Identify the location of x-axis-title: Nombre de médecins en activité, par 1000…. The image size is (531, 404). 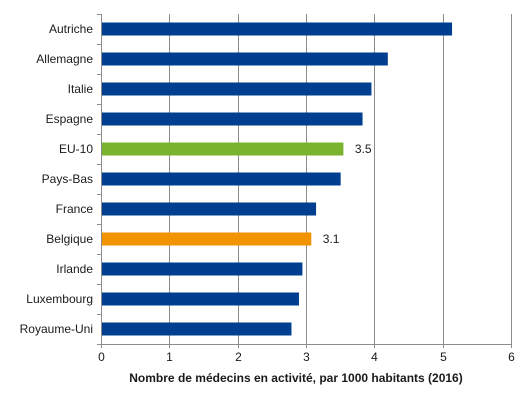
(295, 378).